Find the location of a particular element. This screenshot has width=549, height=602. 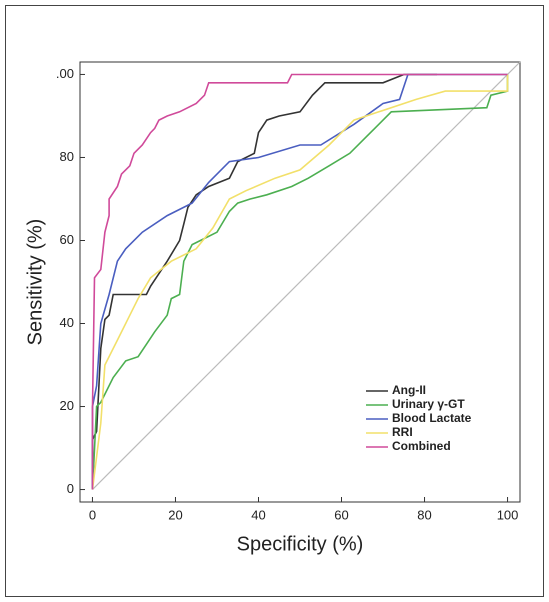

x-tick-label: 60 is located at coordinates (341, 514).